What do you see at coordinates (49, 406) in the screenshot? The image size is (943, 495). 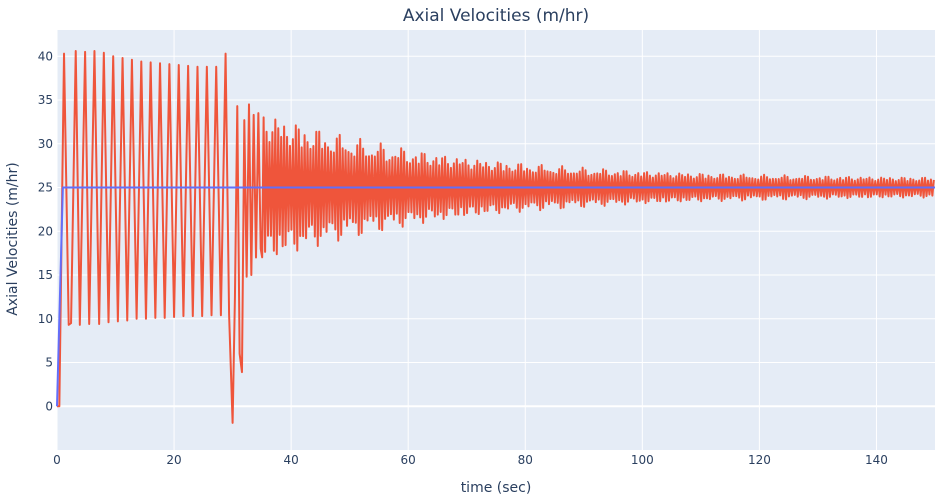 I see `y-tick-label: 0` at bounding box center [49, 406].